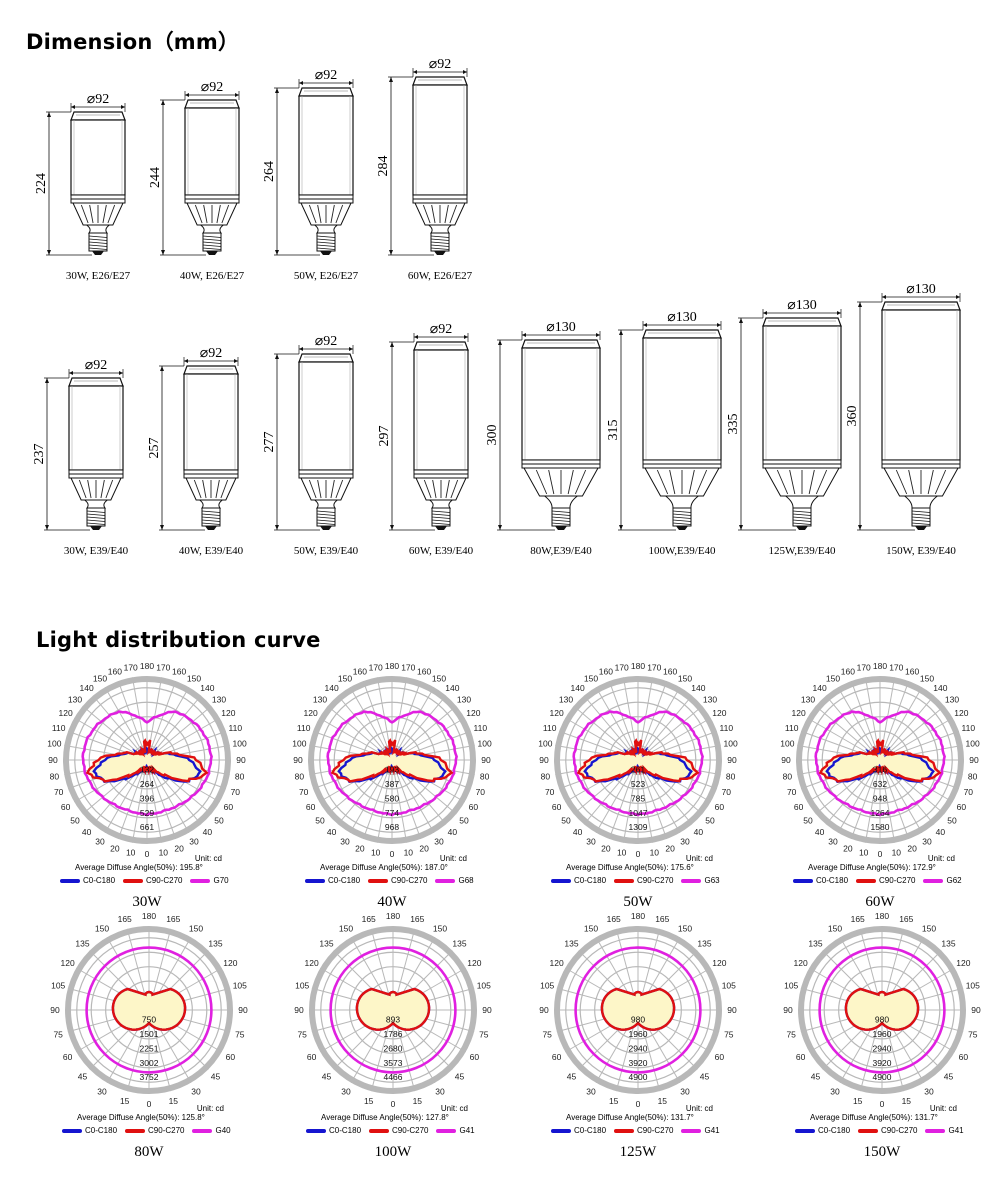 The height and width of the screenshot is (1189, 1000). What do you see at coordinates (731, 776) in the screenshot?
I see `angle-tick-label: 80` at bounding box center [731, 776].